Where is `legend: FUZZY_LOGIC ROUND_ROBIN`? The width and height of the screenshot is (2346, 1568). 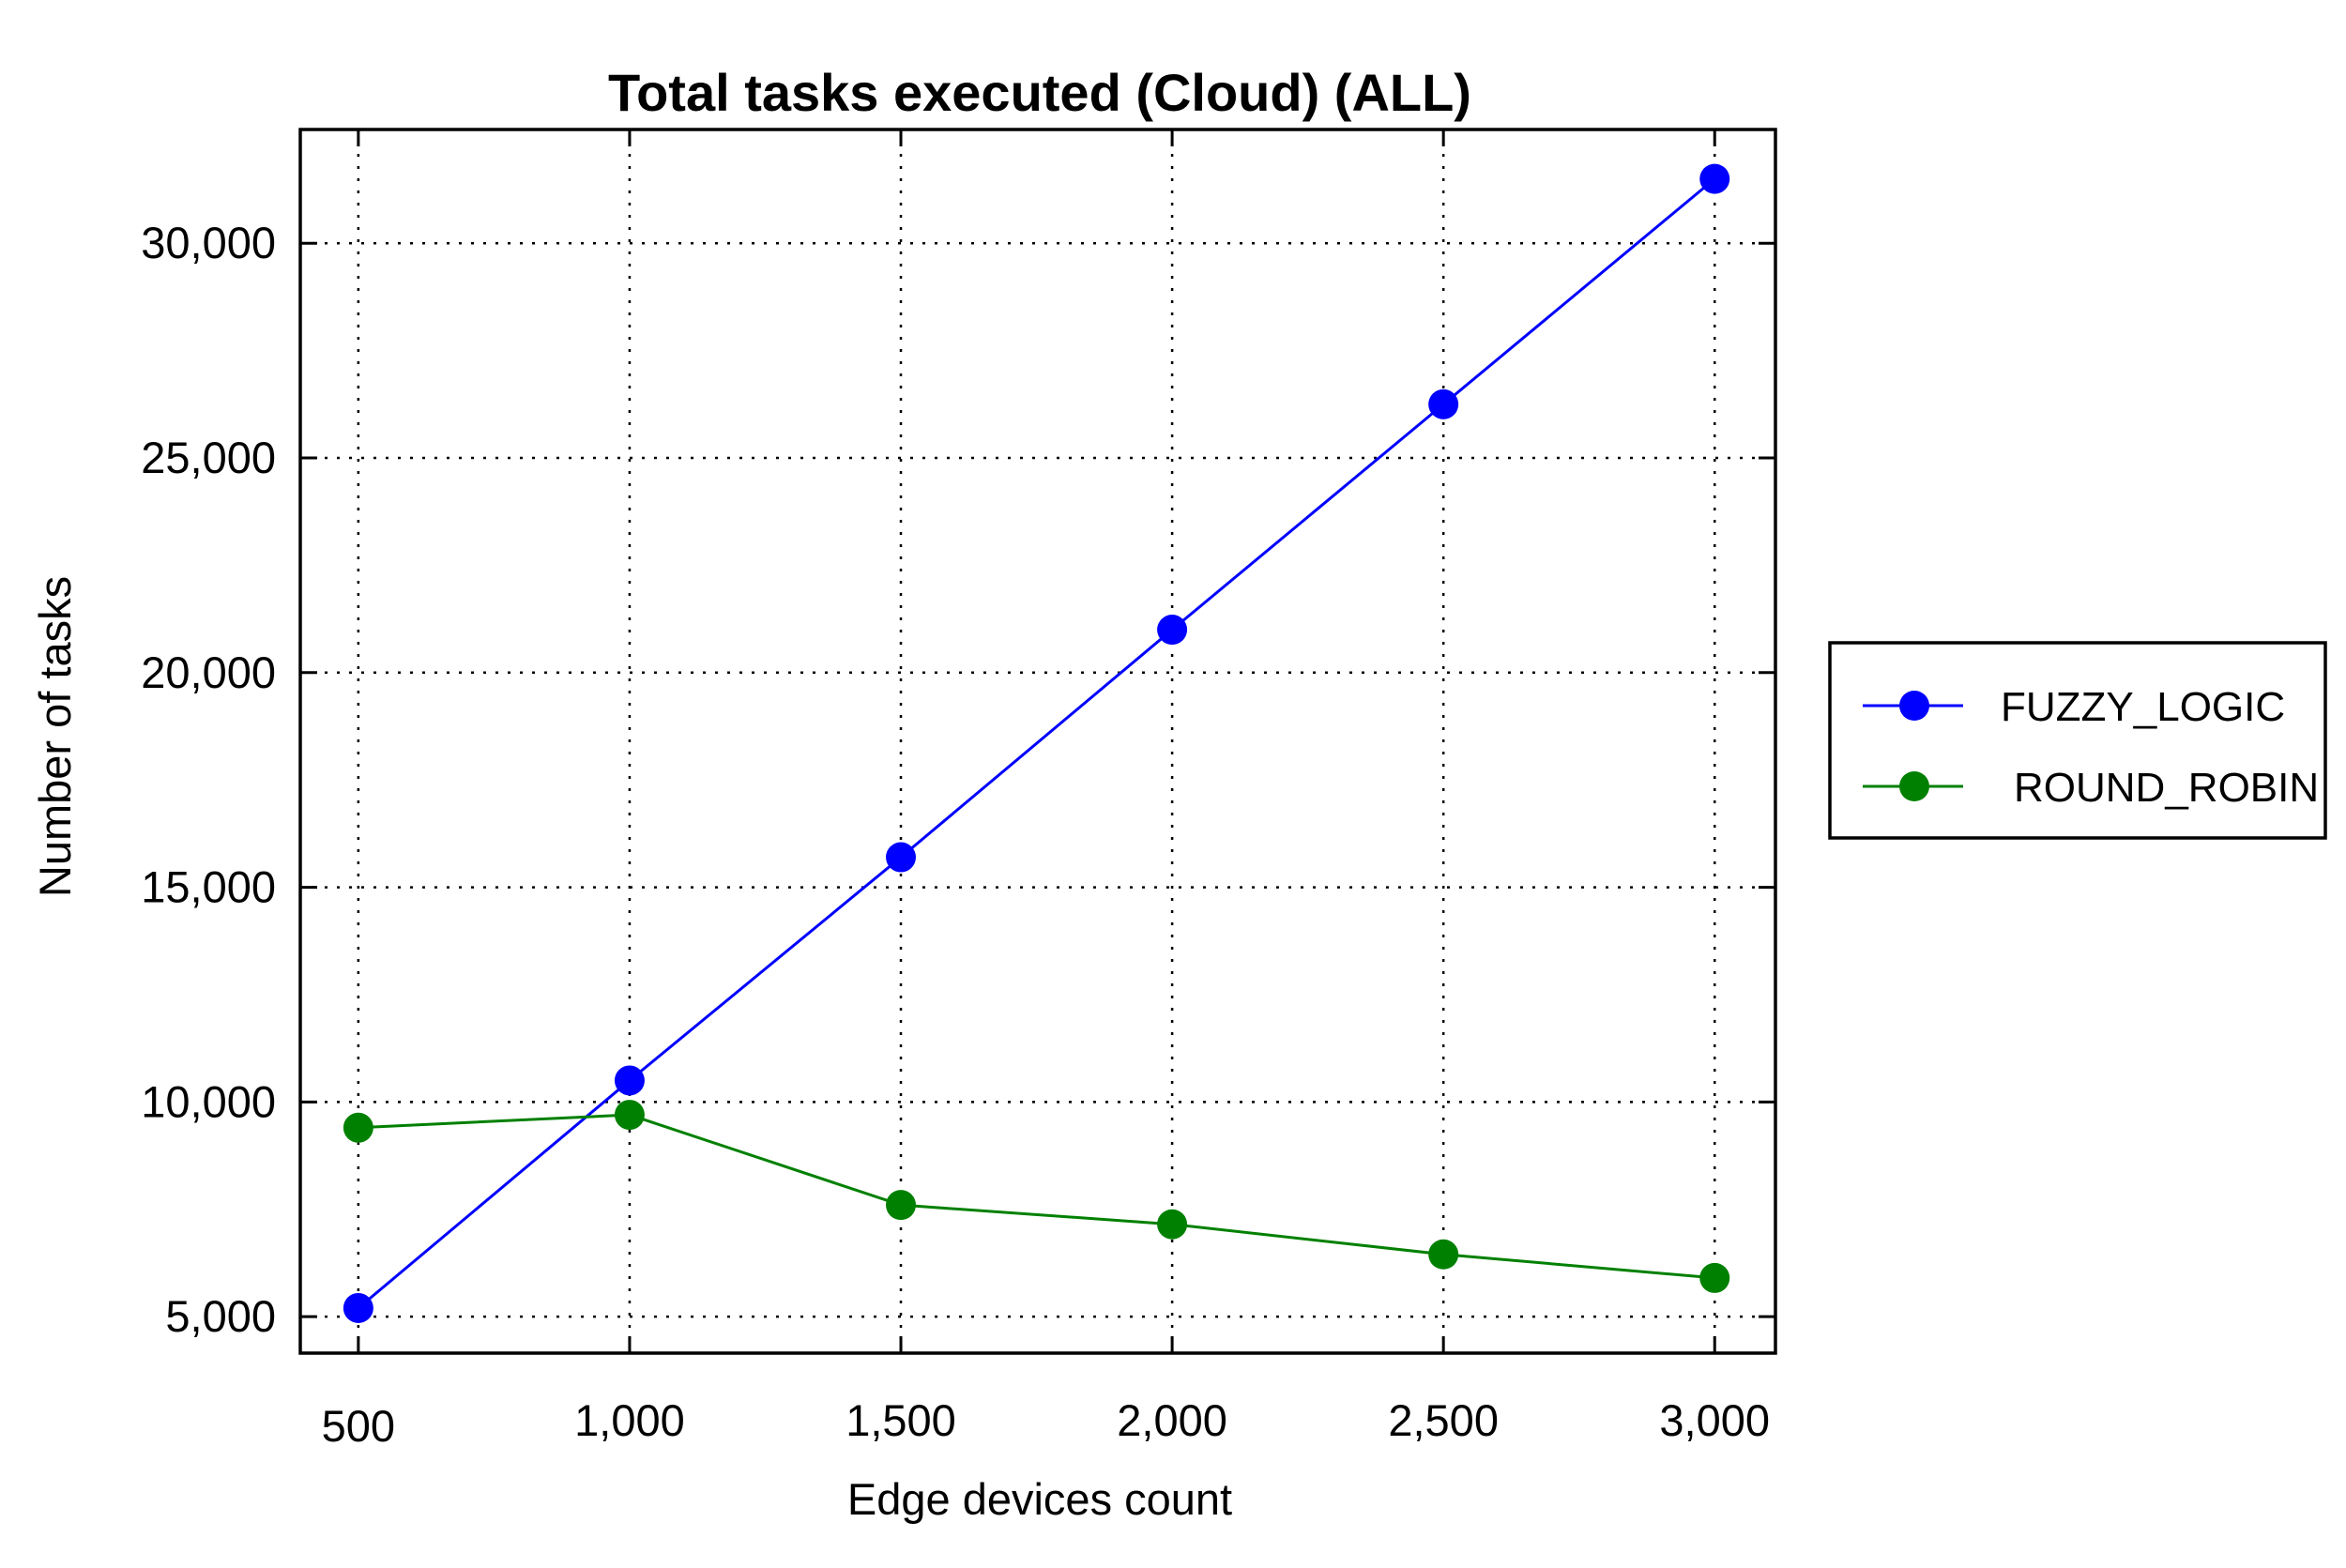 legend: FUZZY_LOGIC ROUND_ROBIN is located at coordinates (2078, 740).